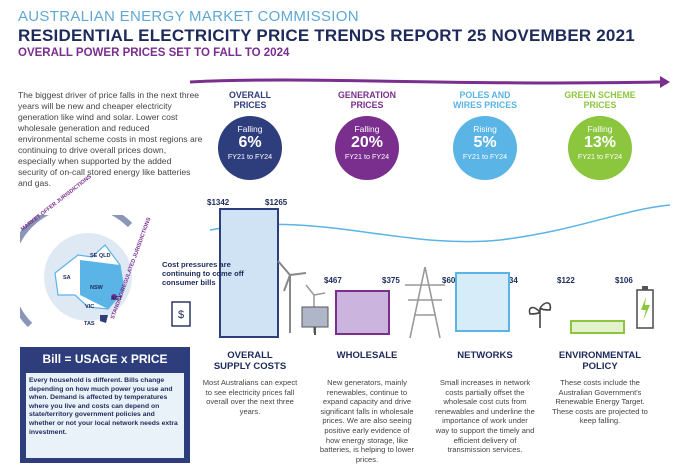 The image size is (699, 467). I want to click on cost-section-title: ENVIRONMENTAL POLICY, so click(600, 361).